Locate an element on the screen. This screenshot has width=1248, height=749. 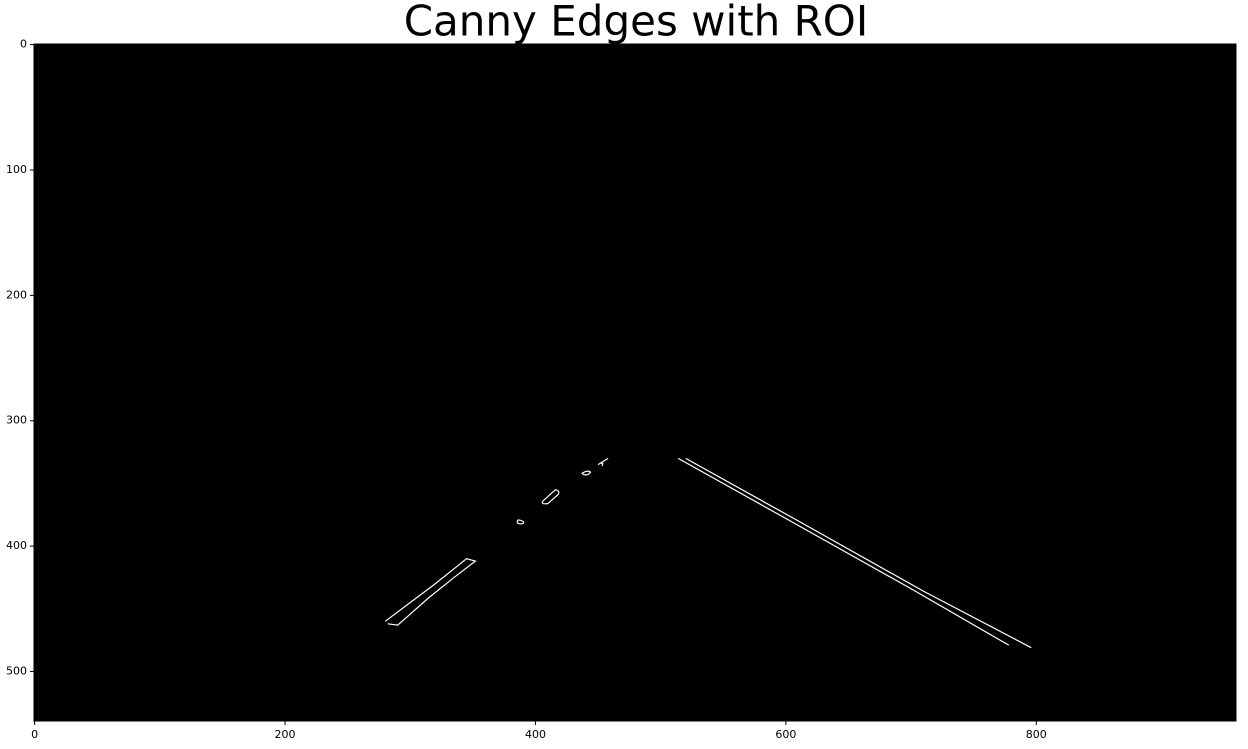
x-tick-label: 400 is located at coordinates (535, 734).